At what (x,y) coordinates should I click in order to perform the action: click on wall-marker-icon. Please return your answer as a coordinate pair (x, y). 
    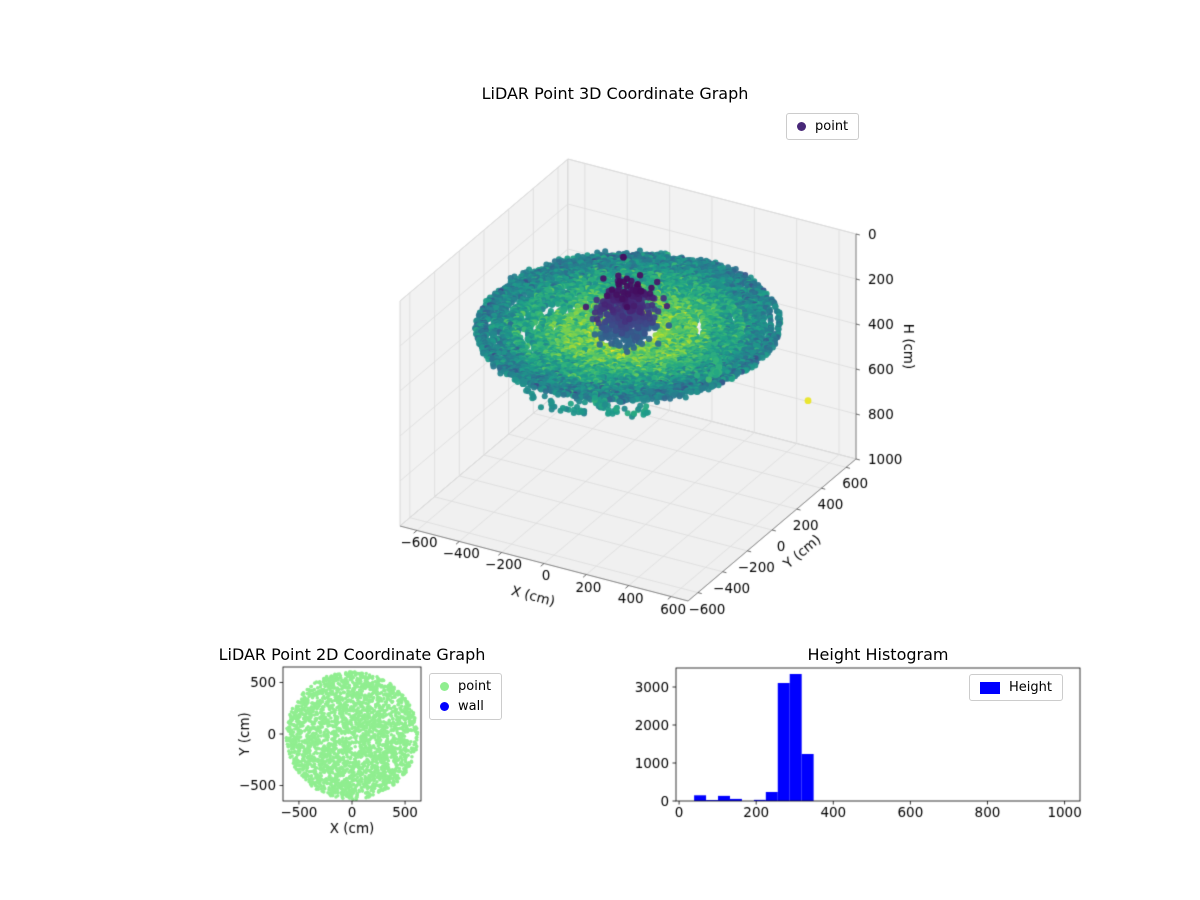
    Looking at the image, I should click on (444, 706).